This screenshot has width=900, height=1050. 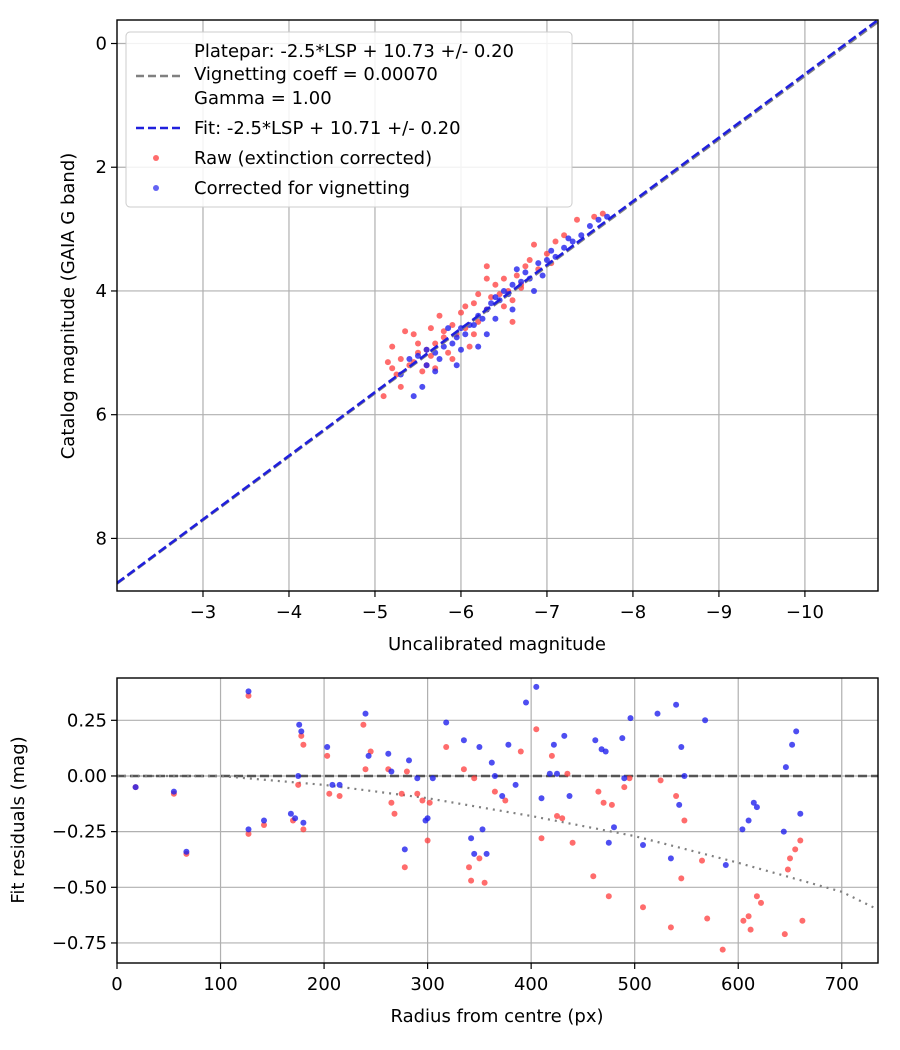 What do you see at coordinates (101, 415) in the screenshot?
I see `y-tick-label: 6` at bounding box center [101, 415].